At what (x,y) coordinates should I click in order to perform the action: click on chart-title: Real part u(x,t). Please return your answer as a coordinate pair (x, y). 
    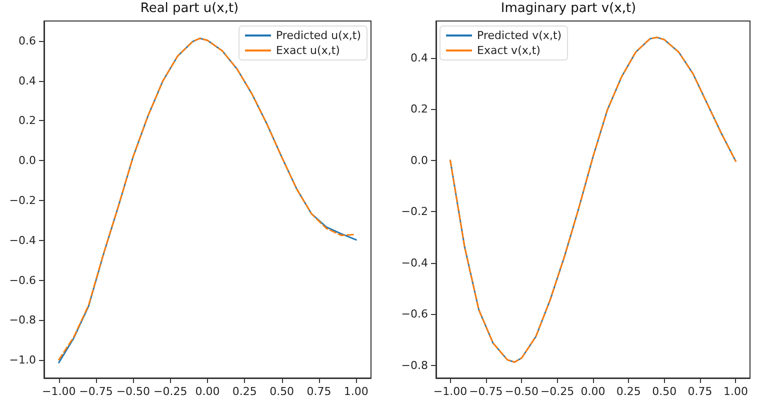
    Looking at the image, I should click on (189, 8).